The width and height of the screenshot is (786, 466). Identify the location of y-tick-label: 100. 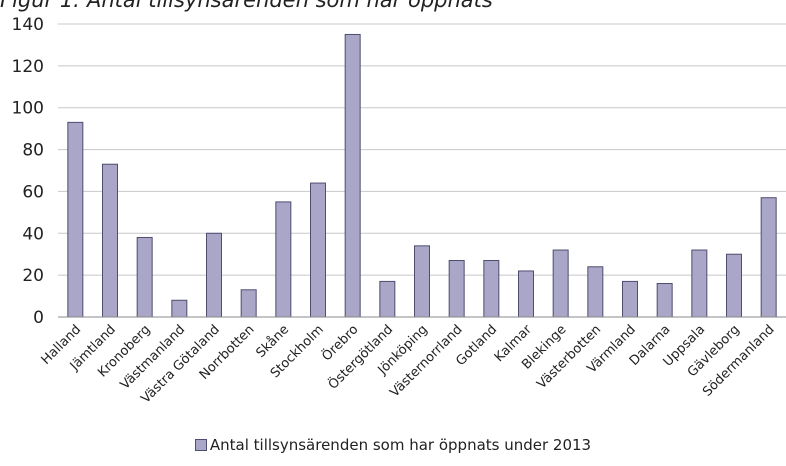
(28, 109).